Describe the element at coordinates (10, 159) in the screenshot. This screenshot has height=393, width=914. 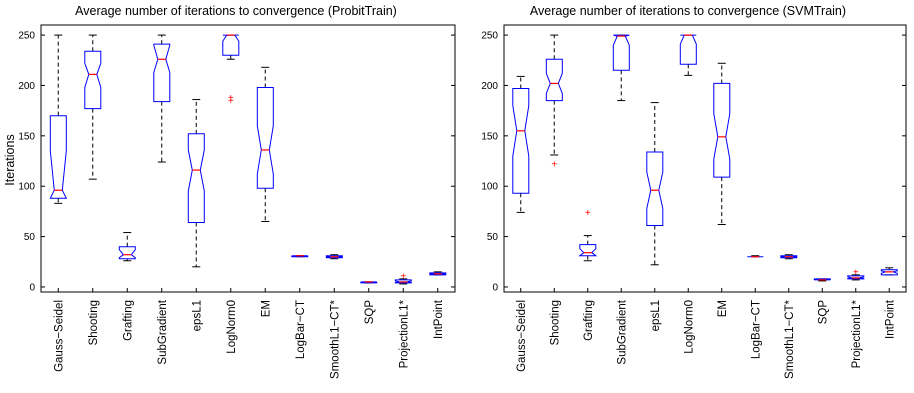
I see `y-axis-label: Iterations` at that location.